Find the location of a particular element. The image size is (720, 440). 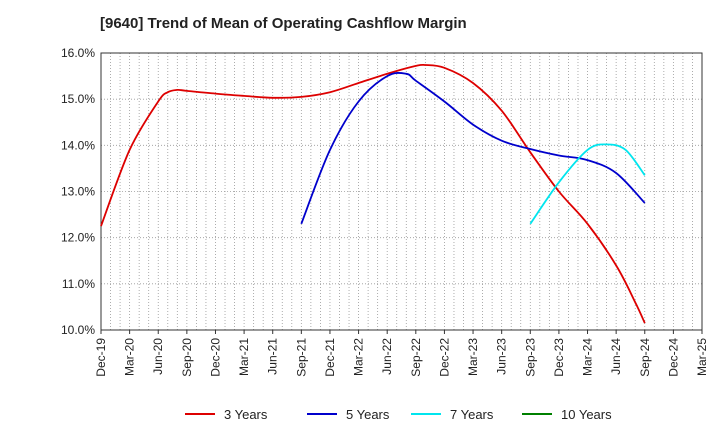

x-tick-label: Dec-22 is located at coordinates (444, 357).